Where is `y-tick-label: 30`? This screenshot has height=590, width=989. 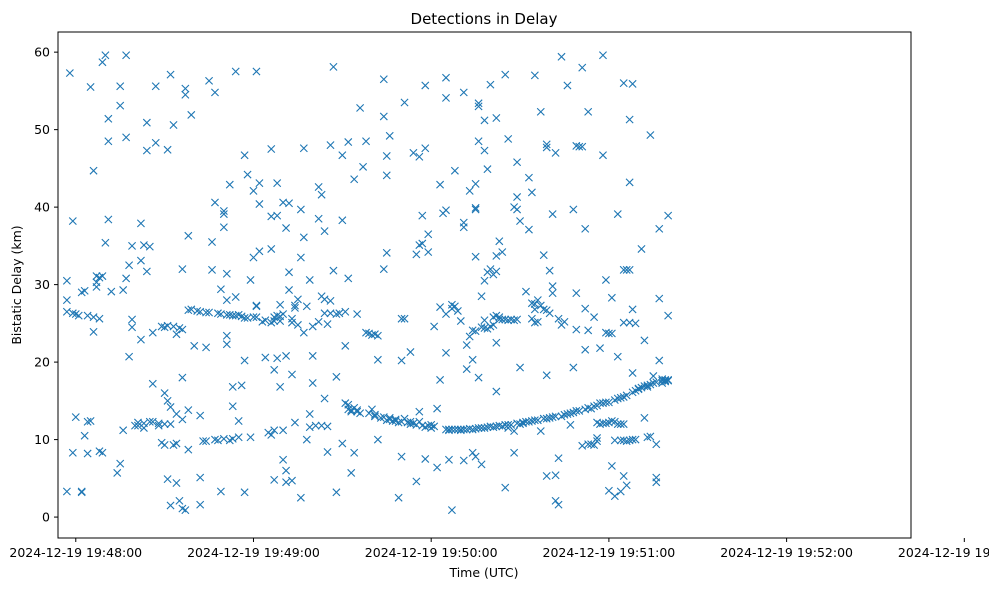 y-tick-label: 30 is located at coordinates (42, 284).